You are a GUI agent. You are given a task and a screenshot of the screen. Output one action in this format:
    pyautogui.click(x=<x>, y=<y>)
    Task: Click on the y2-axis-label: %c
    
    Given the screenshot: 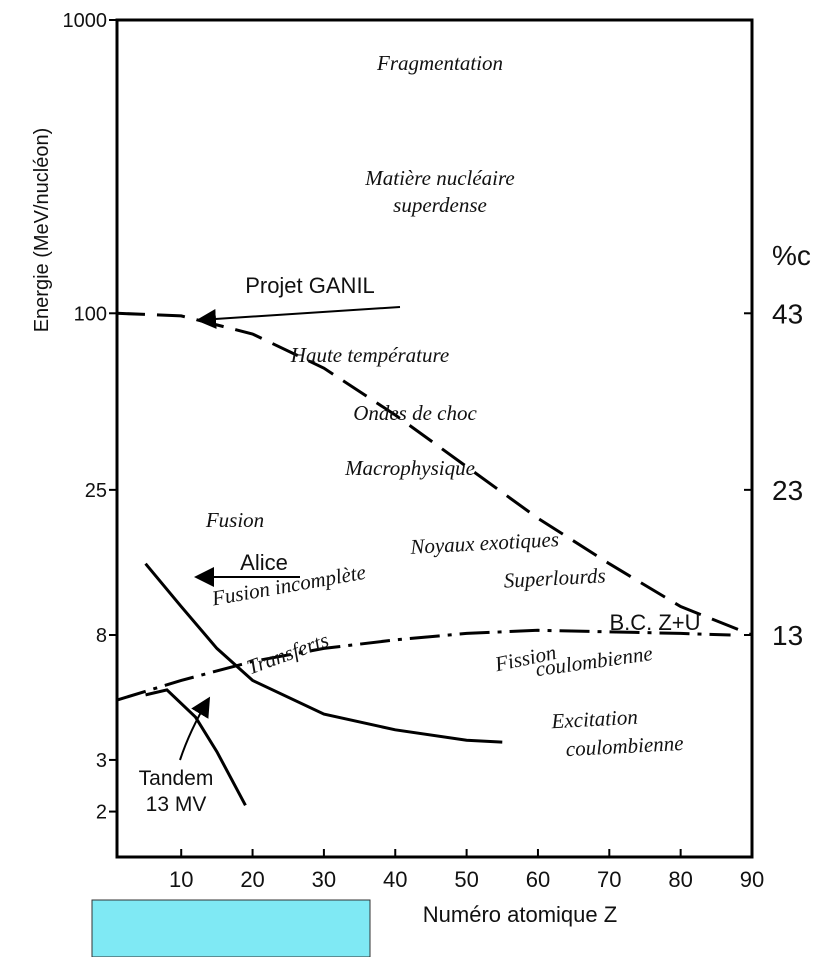 What is the action you would take?
    pyautogui.click(x=791, y=255)
    